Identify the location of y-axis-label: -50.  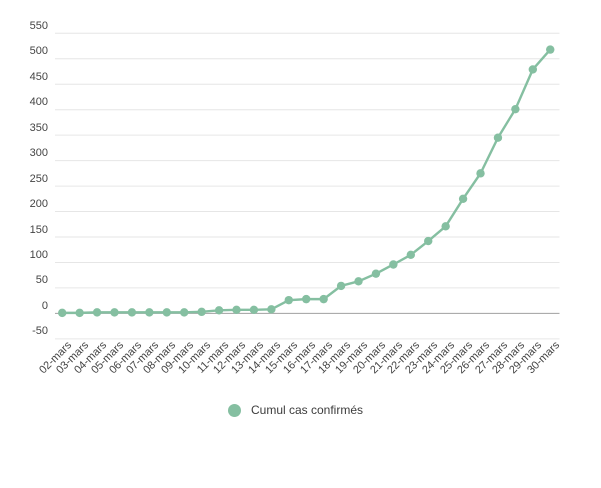
(40, 331).